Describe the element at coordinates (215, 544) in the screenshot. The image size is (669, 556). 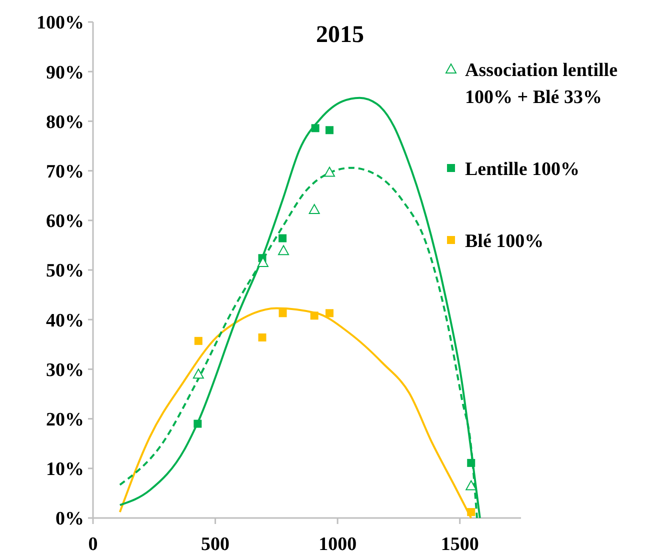
I see `x-tick-label: 500` at that location.